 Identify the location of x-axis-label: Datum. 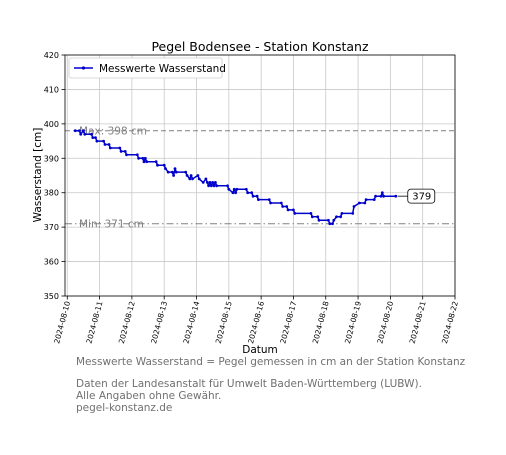
(260, 350).